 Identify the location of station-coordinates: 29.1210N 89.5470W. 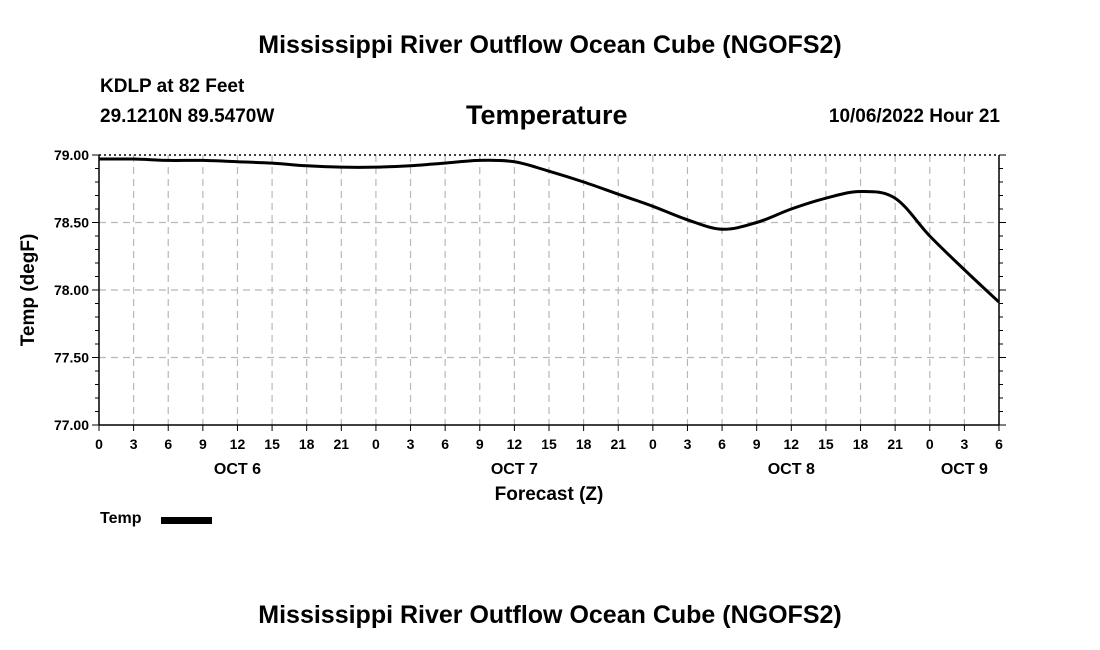
(187, 116).